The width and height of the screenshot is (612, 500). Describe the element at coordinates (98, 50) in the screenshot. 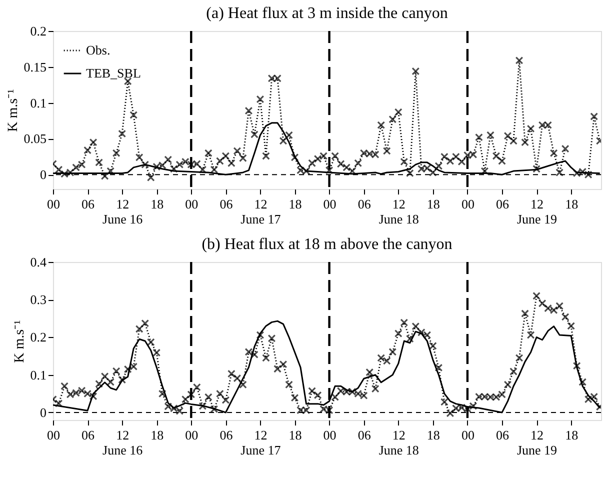

I see `legend-label: Obs.` at that location.